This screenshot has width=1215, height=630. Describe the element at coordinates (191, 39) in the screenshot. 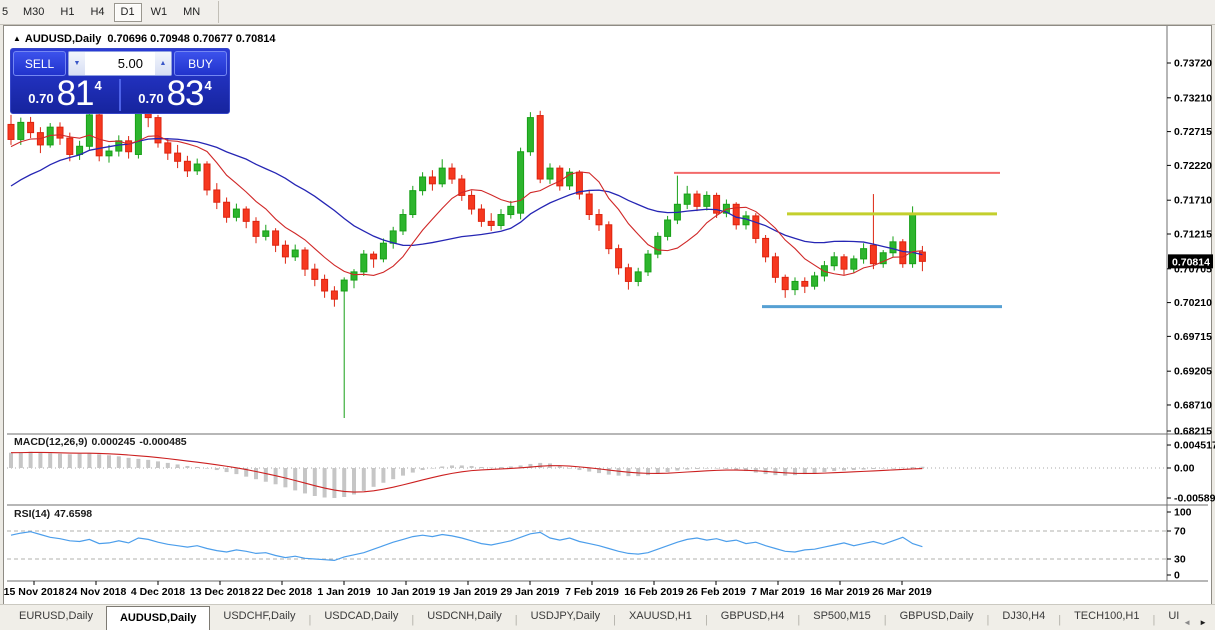

I see `chart-title-ohlc: 0.70696 0.70948 0.70677 0.70814` at that location.